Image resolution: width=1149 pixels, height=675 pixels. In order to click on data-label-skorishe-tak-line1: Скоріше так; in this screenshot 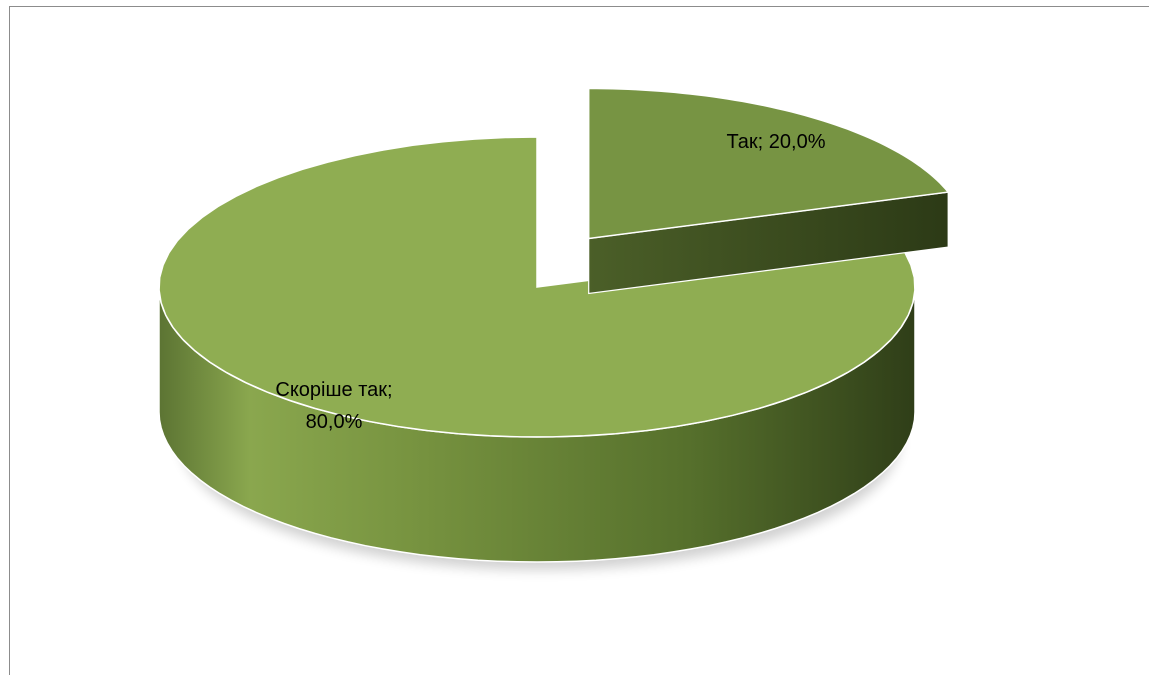, I will do `click(333, 390)`.